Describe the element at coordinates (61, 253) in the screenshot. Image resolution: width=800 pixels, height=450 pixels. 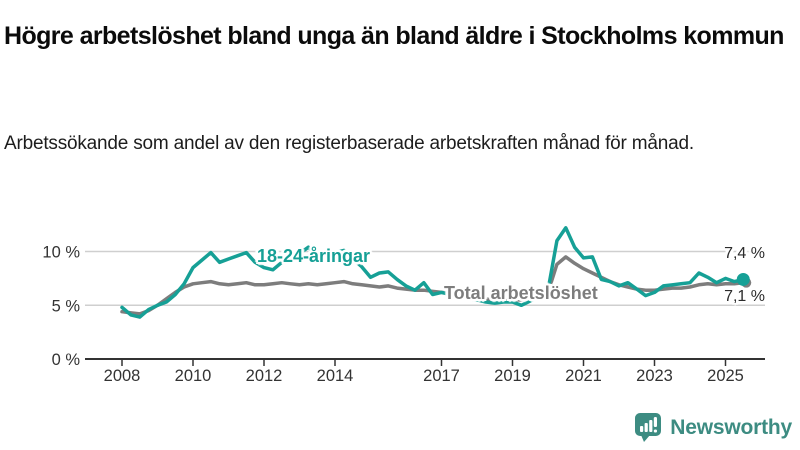
I see `y-tick-label-10: 10 %` at that location.